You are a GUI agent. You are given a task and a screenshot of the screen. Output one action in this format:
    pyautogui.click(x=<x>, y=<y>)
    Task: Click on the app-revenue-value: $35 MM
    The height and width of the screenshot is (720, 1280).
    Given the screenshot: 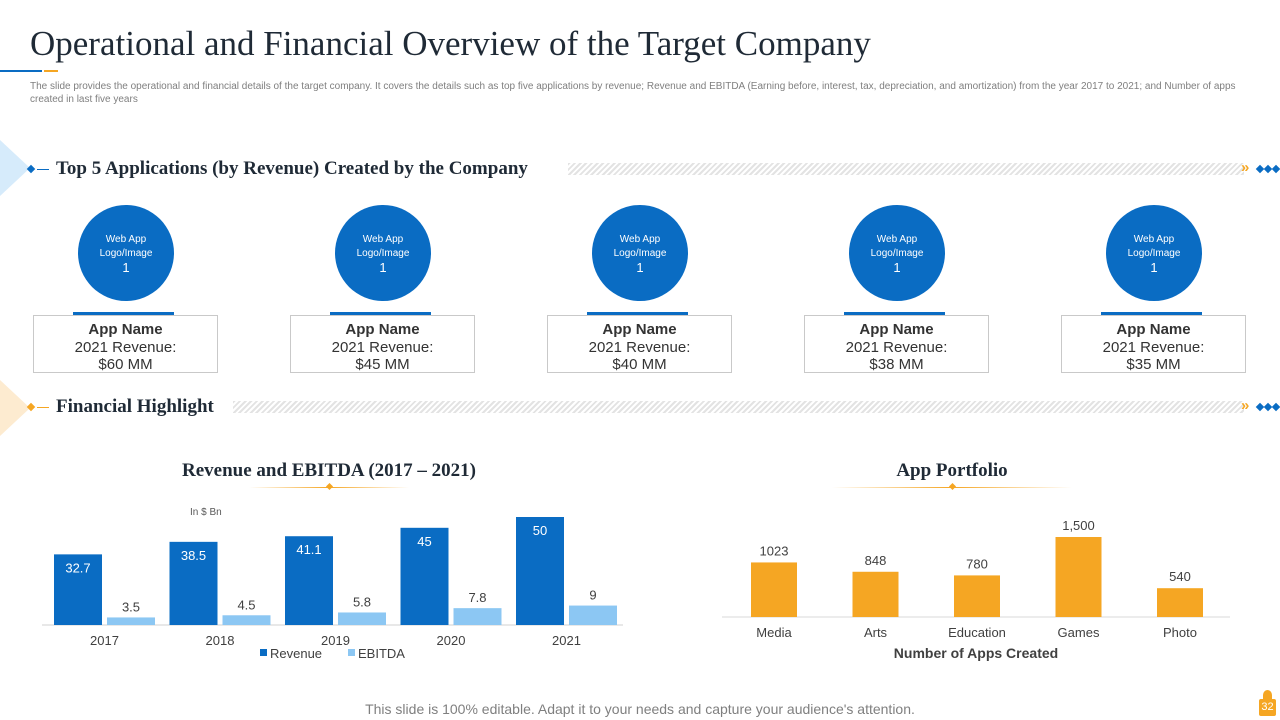 What is the action you would take?
    pyautogui.click(x=1153, y=364)
    